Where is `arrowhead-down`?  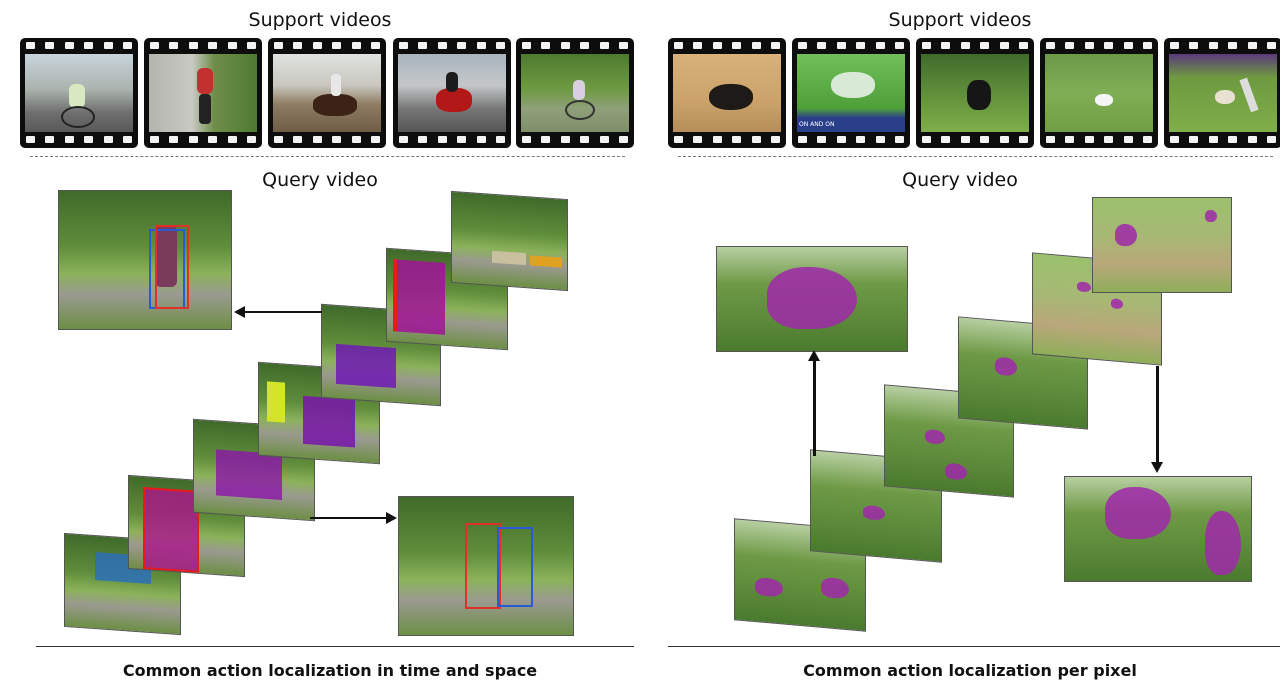 arrowhead-down is located at coordinates (1157, 467).